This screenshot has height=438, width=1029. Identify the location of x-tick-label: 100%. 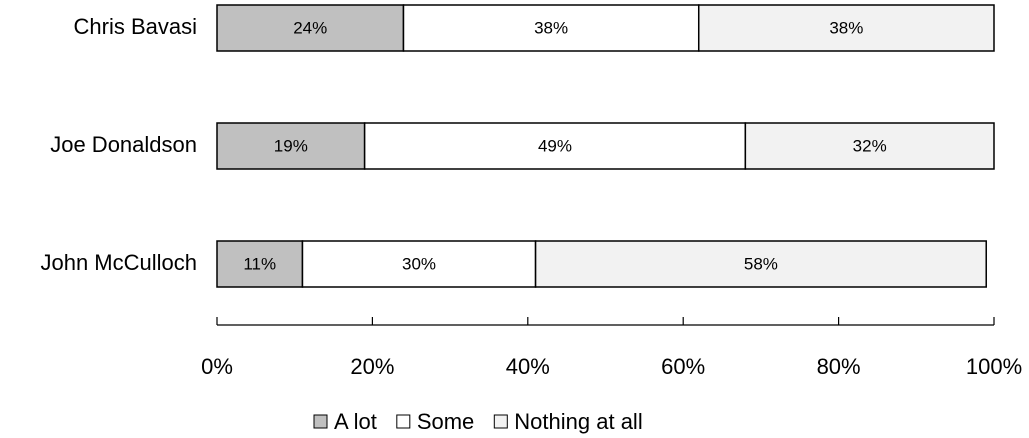
(994, 366).